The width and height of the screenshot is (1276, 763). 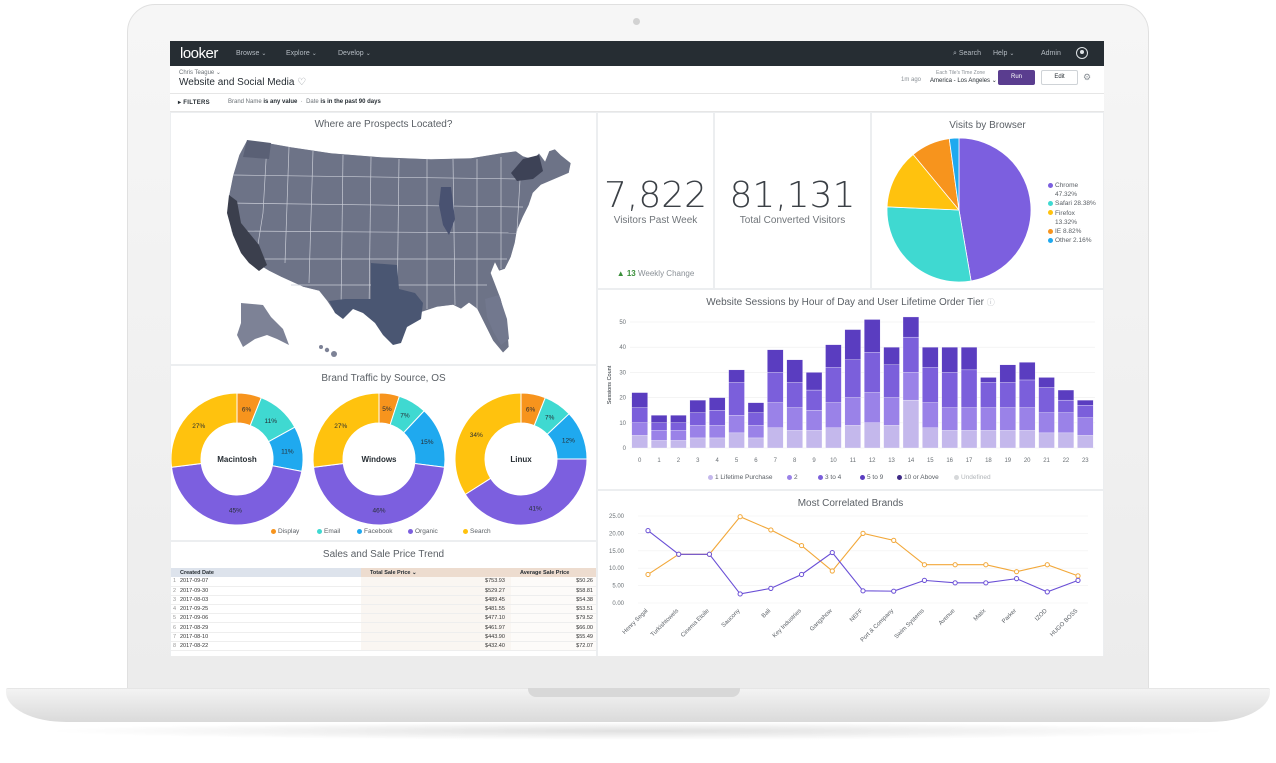 I want to click on legend-item-undefined: Undefined, so click(x=972, y=477).